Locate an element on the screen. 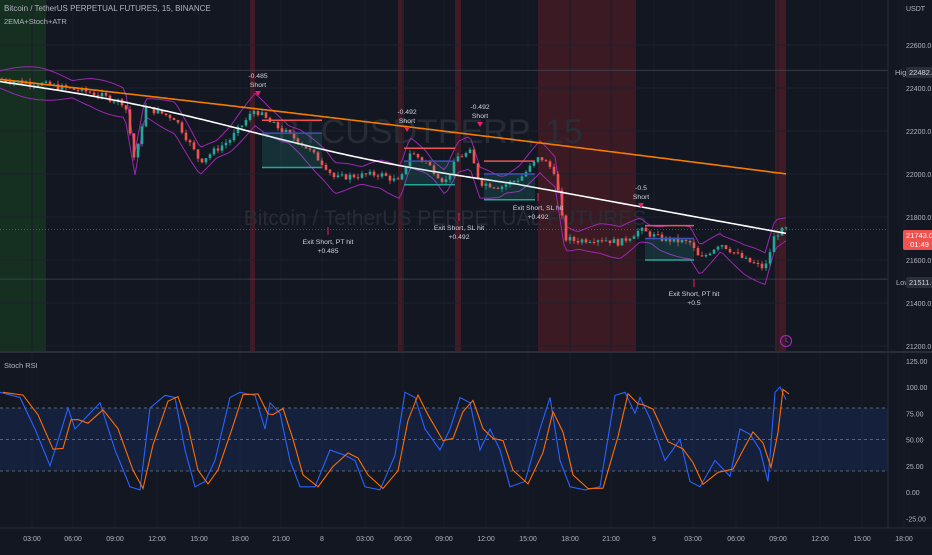 This screenshot has width=932, height=555. time-tick-label: 8 is located at coordinates (322, 539).